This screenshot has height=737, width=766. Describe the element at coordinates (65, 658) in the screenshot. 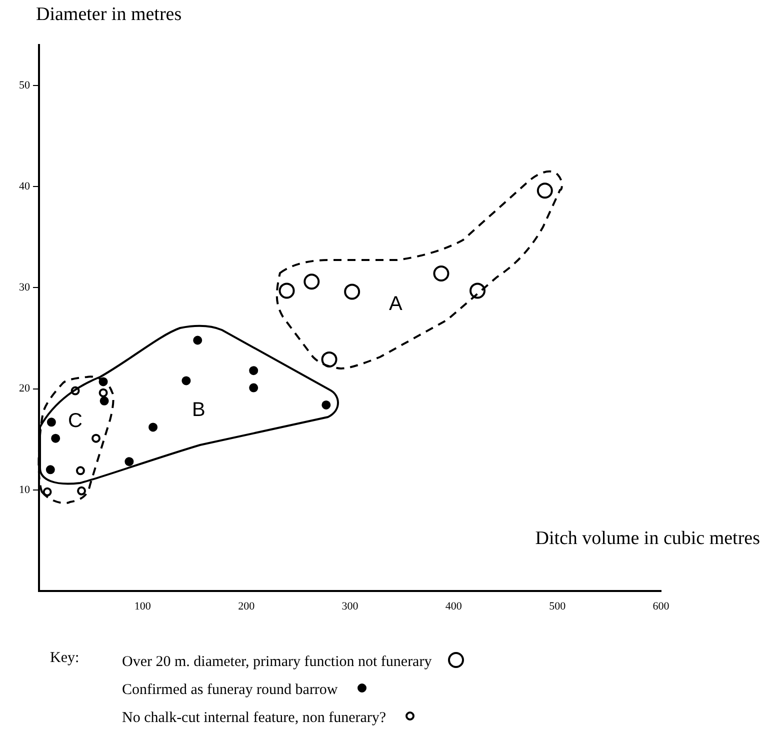

I see `legend-title: Key:` at that location.